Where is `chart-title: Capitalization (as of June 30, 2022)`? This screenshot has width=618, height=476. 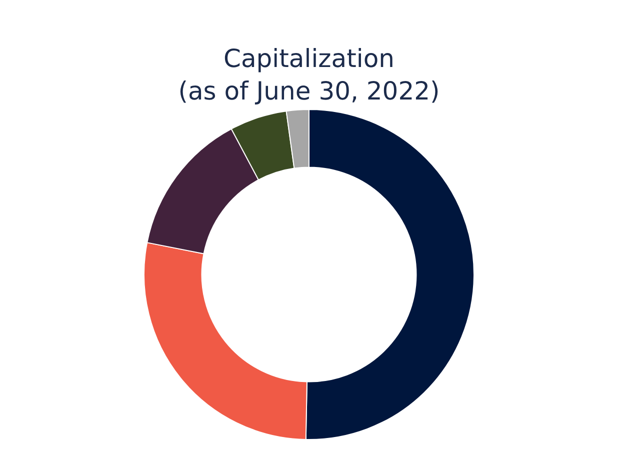 chart-title: Capitalization (as of June 30, 2022) is located at coordinates (309, 75).